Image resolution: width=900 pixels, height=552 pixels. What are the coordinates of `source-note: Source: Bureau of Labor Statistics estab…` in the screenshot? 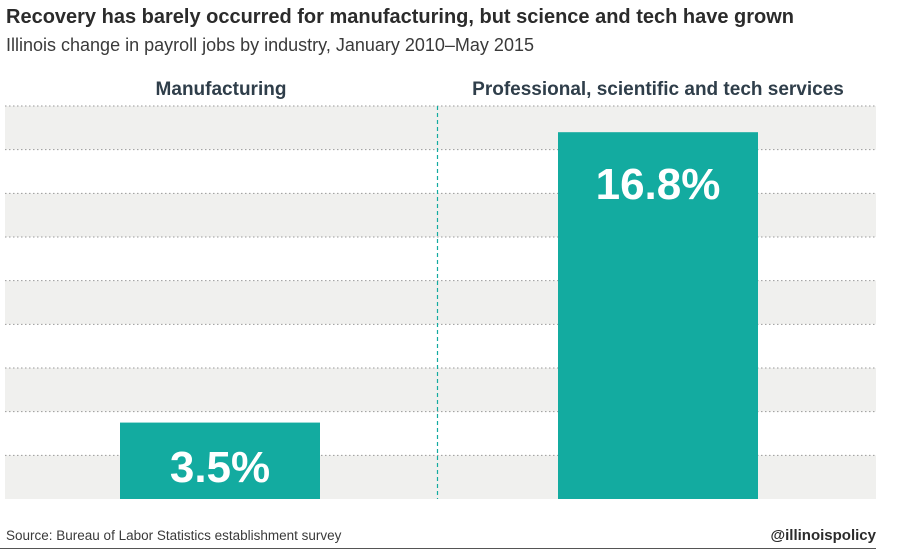 It's located at (174, 535).